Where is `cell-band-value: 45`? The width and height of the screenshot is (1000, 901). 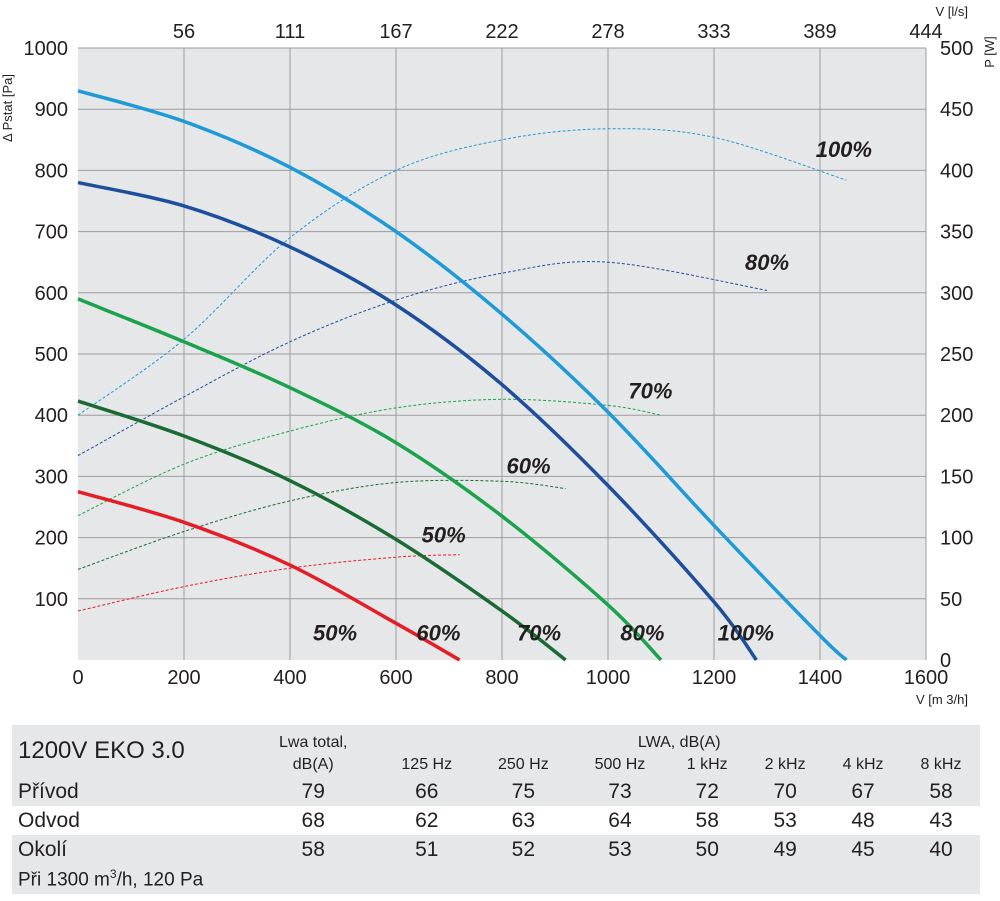 cell-band-value: 45 is located at coordinates (863, 849).